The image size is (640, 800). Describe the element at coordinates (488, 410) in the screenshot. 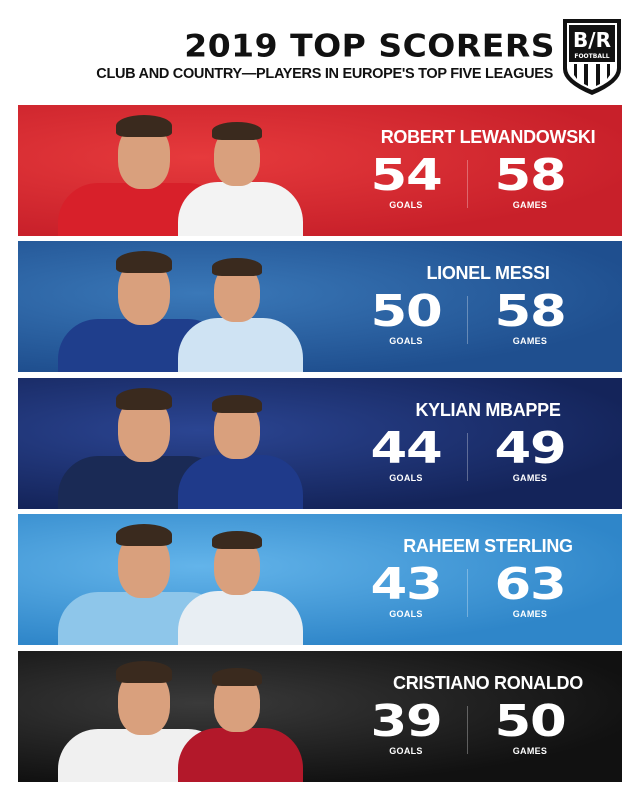

I see `player-name: KYLIAN MBAPPE` at that location.